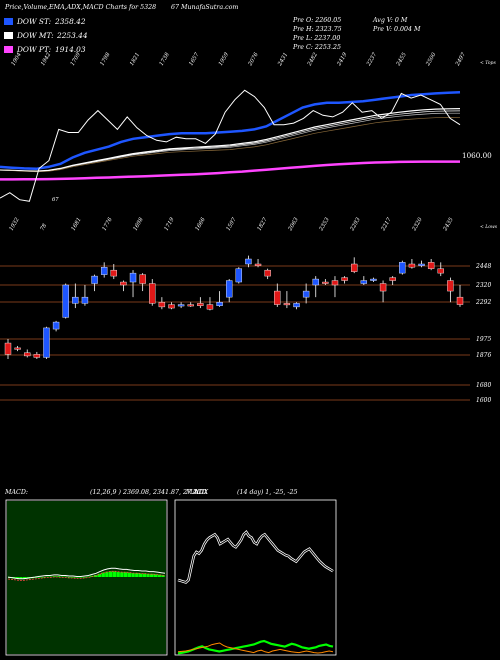 This screenshot has height=660, width=500. Describe the element at coordinates (70, 21) in the screenshot. I see `legend-st-value: 2358.42` at that location.